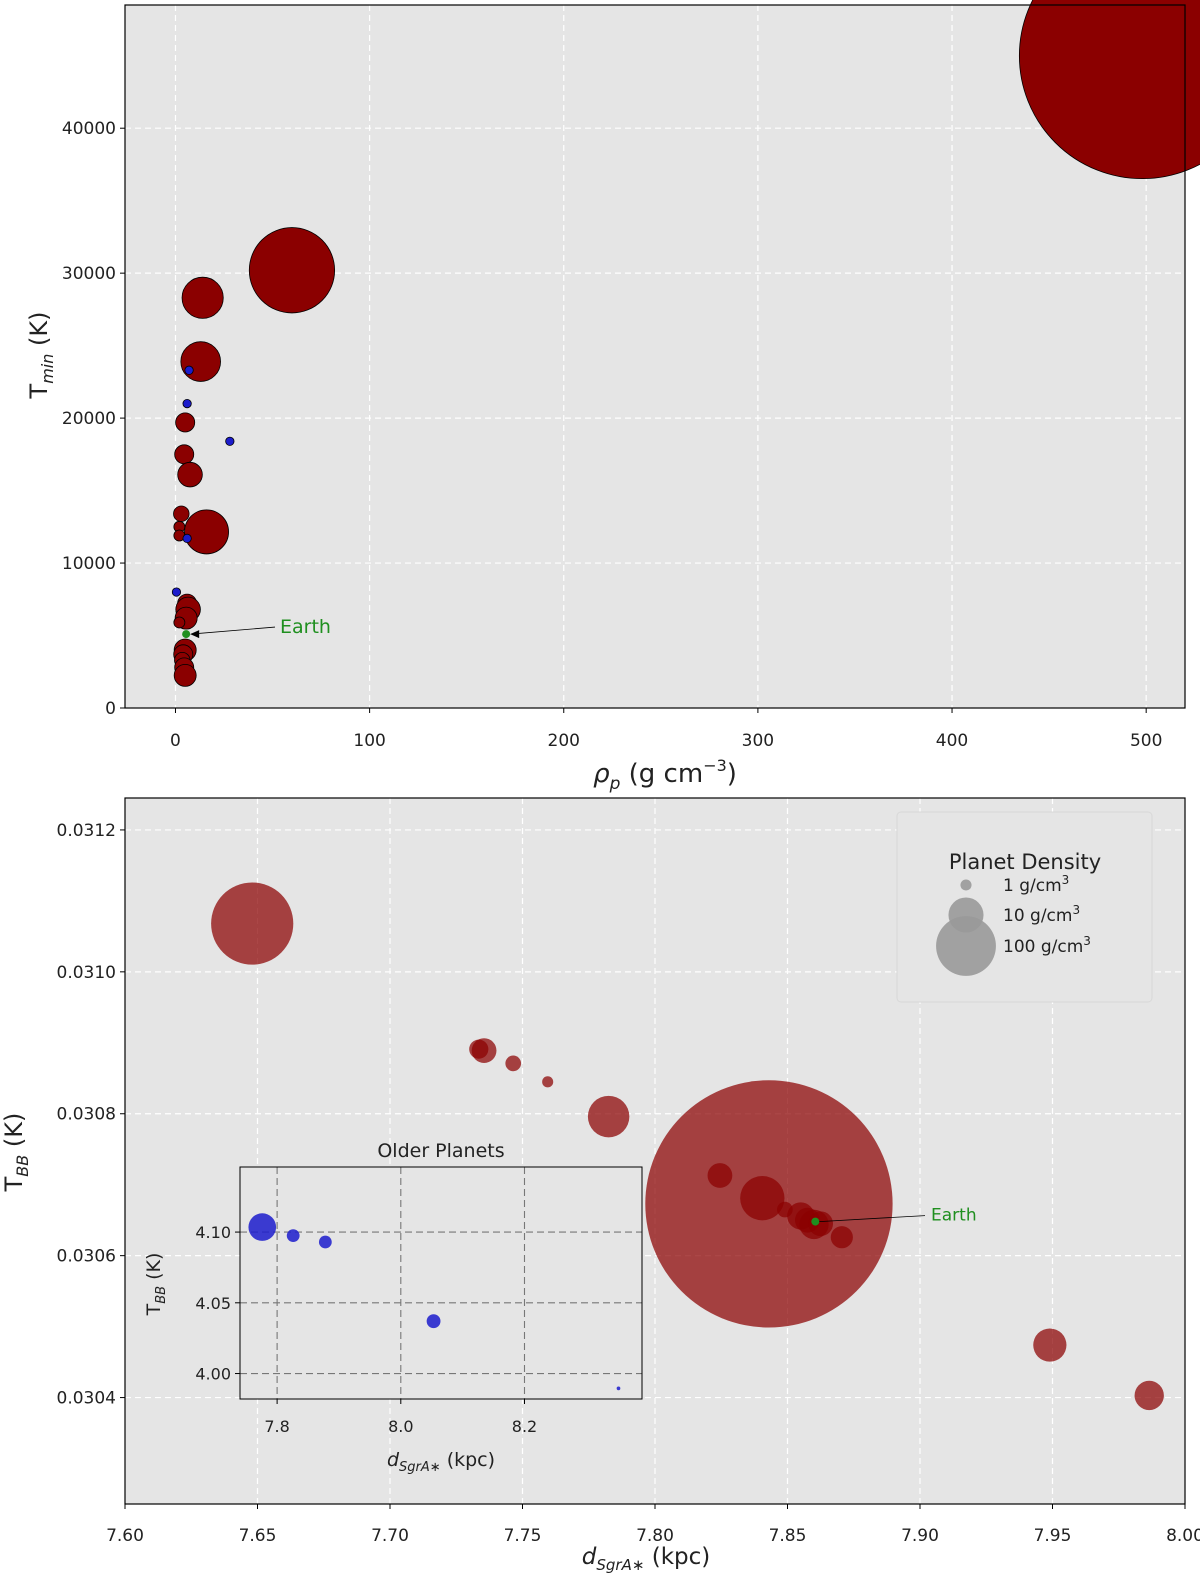  What do you see at coordinates (390, 1536) in the screenshot?
I see `x-tick-label: 7.70` at bounding box center [390, 1536].